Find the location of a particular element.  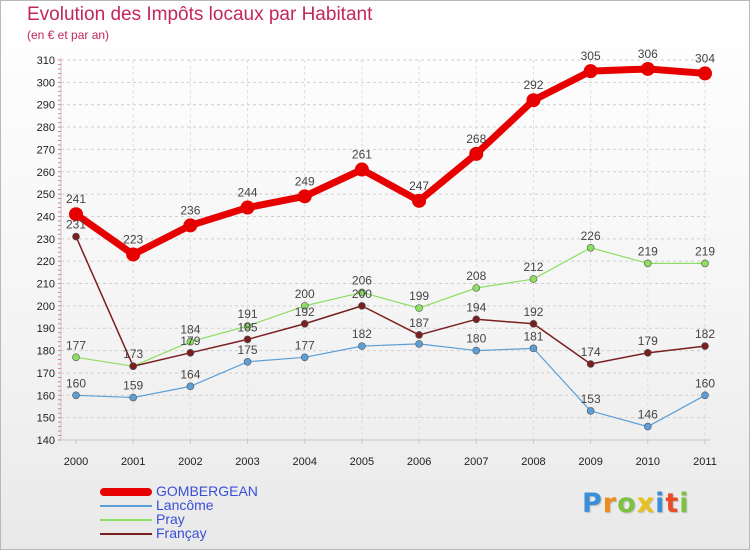

data-label-pray: 177 is located at coordinates (76, 345).